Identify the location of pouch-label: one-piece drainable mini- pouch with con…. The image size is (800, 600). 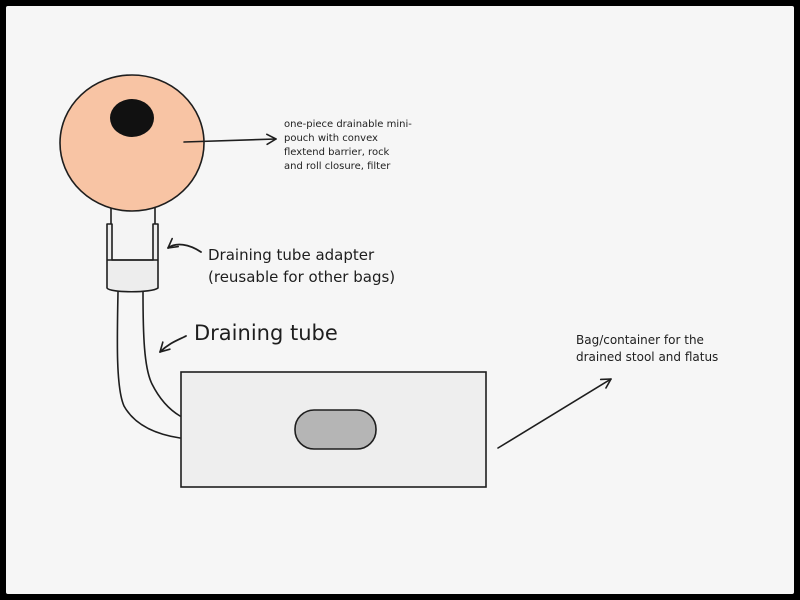
(348, 145).